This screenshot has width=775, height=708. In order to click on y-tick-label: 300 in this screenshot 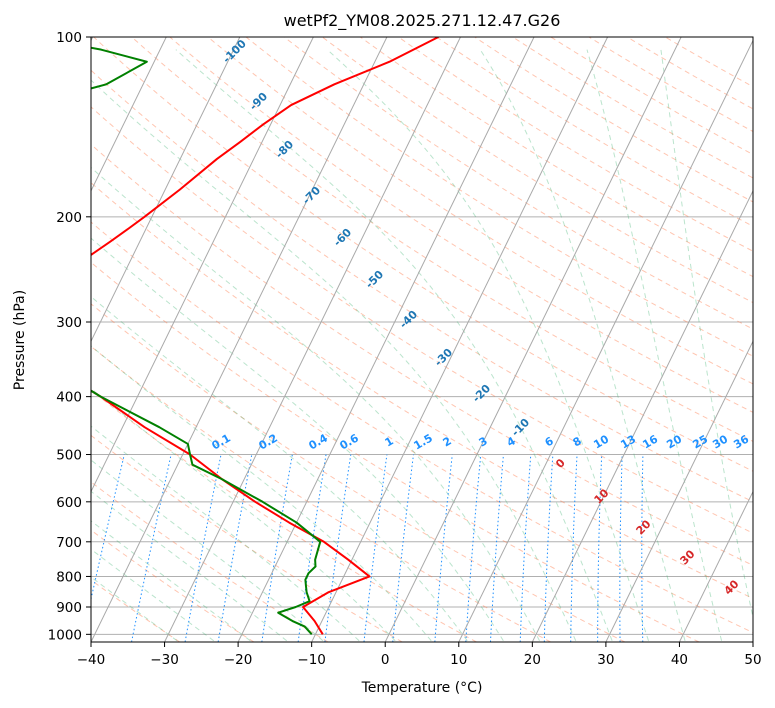, I will do `click(69, 323)`.